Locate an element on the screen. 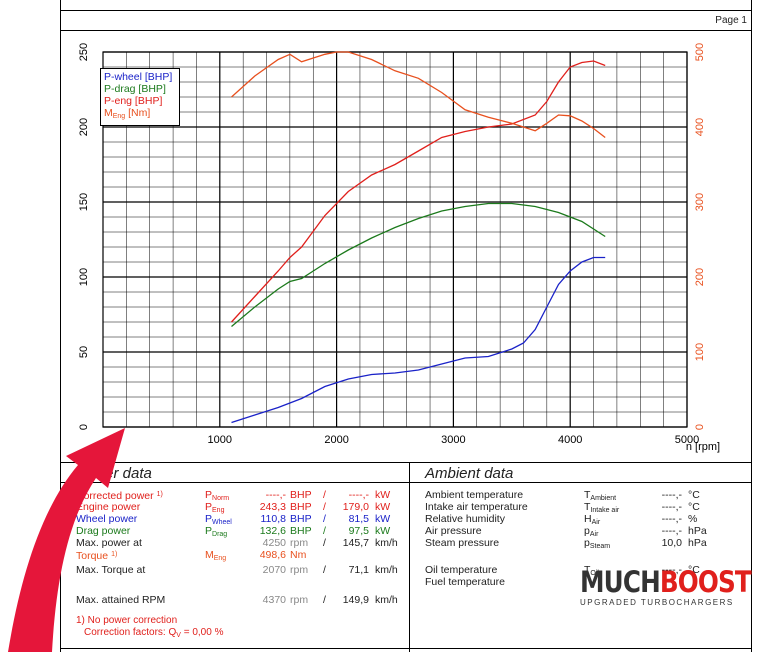 The height and width of the screenshot is (653, 767). series-line-m-eng-nm- is located at coordinates (418, 95).